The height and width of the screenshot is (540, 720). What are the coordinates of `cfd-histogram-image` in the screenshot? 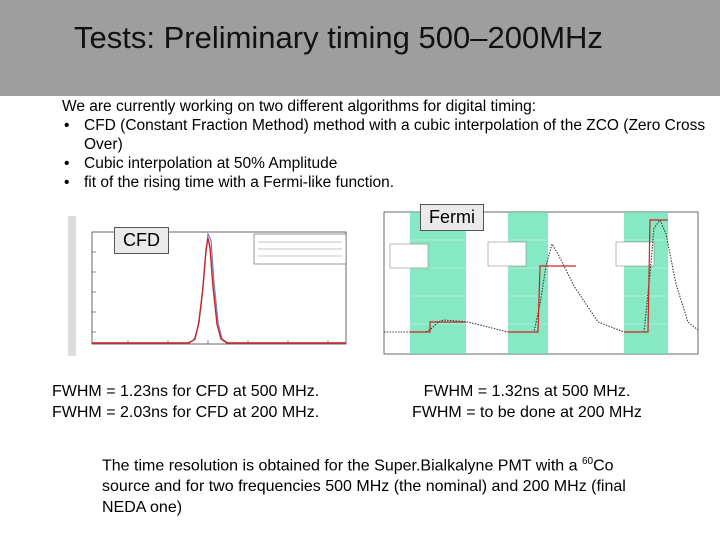 It's located at (210, 287).